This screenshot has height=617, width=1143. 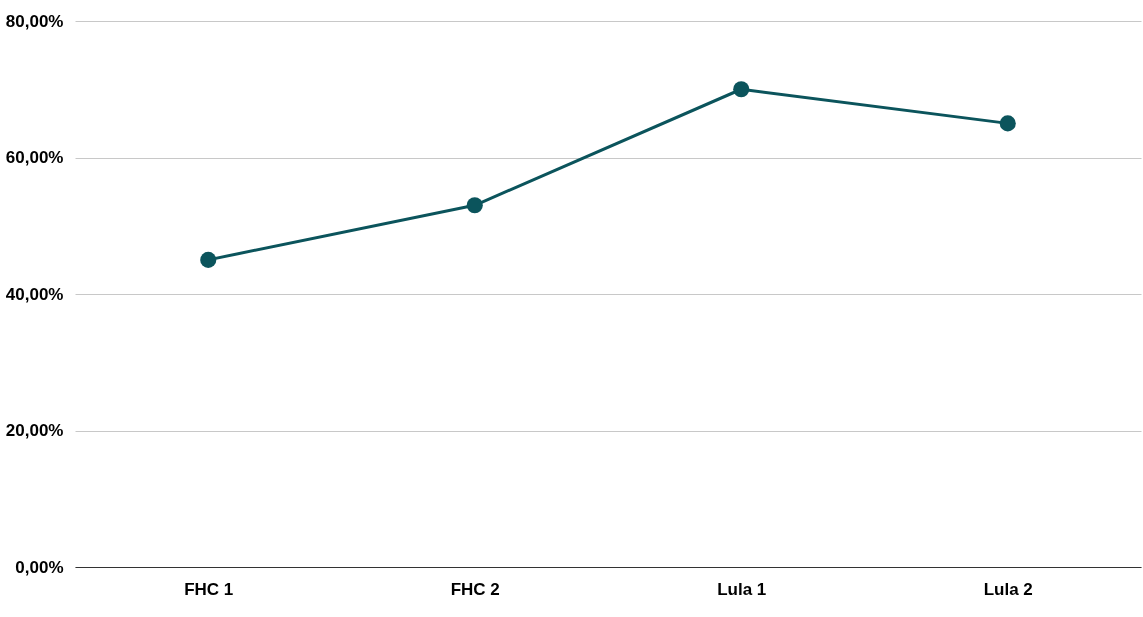 I want to click on x-tick-label: FHC 2, so click(x=475, y=589).